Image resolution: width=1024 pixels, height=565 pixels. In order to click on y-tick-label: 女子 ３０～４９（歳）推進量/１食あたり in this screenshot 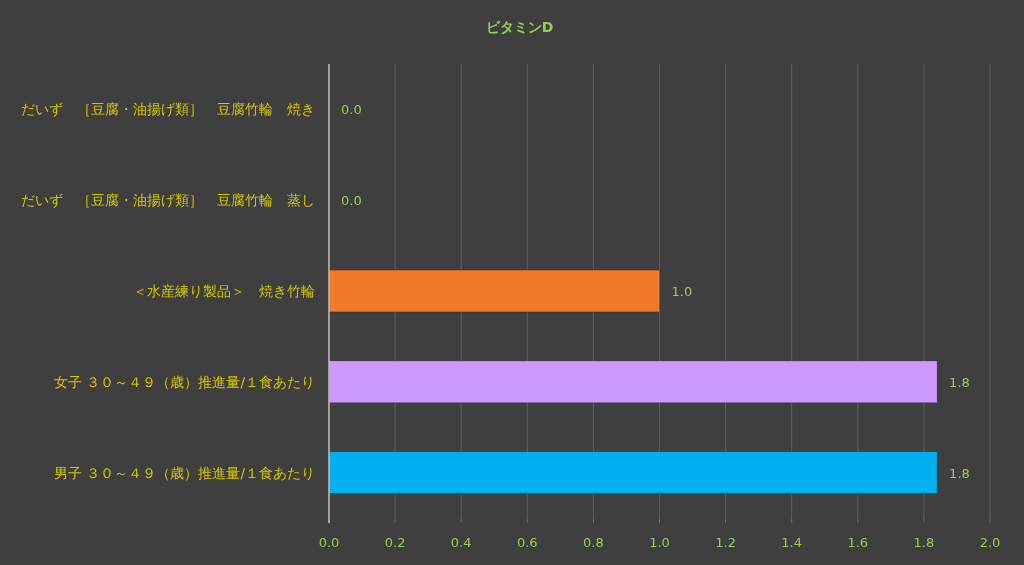, I will do `click(184, 381)`.